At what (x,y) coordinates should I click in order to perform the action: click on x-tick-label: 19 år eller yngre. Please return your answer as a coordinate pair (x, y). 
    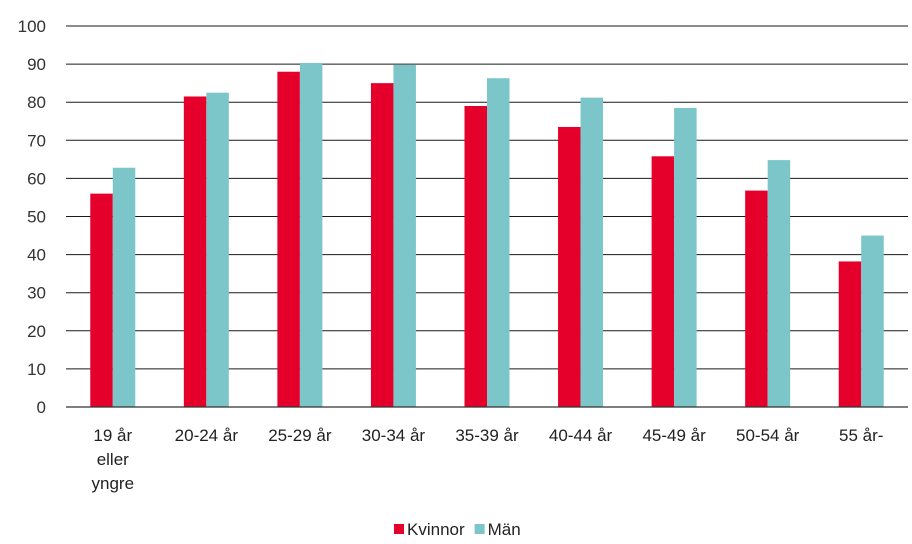
    Looking at the image, I should click on (113, 459).